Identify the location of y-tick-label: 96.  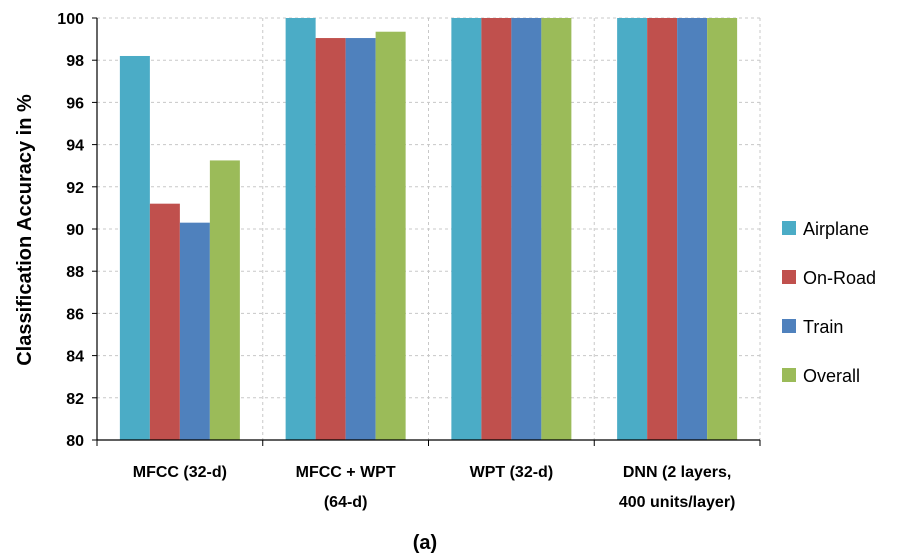
(75, 103).